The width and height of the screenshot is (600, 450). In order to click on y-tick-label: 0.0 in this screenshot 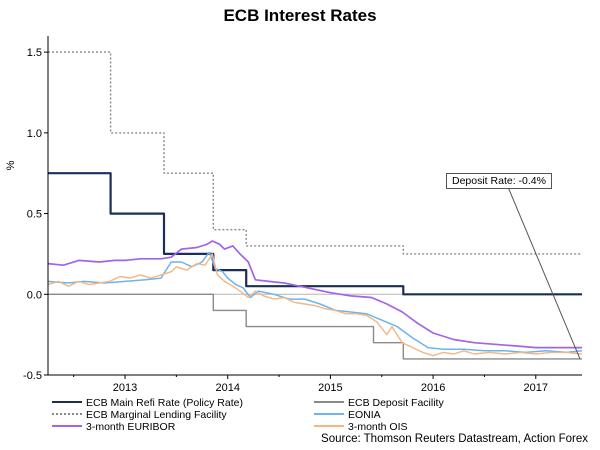, I will do `click(34, 295)`.